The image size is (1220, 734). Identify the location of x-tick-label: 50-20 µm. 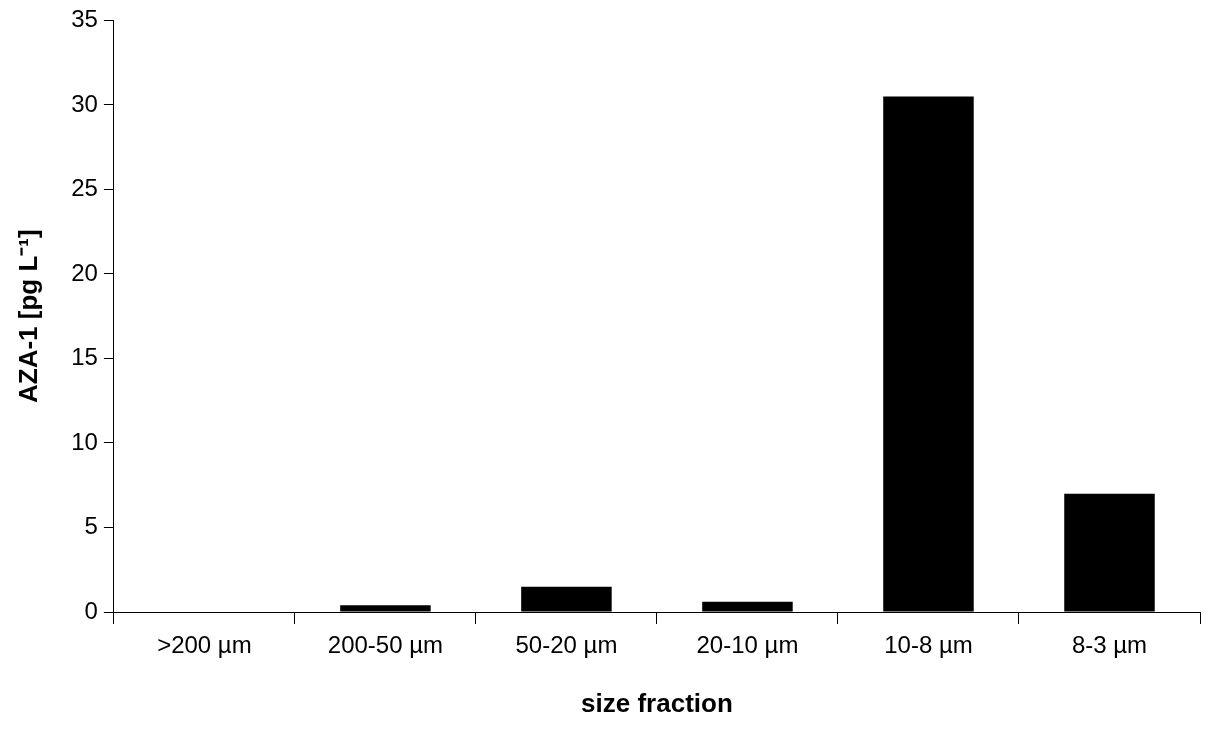
(566, 645).